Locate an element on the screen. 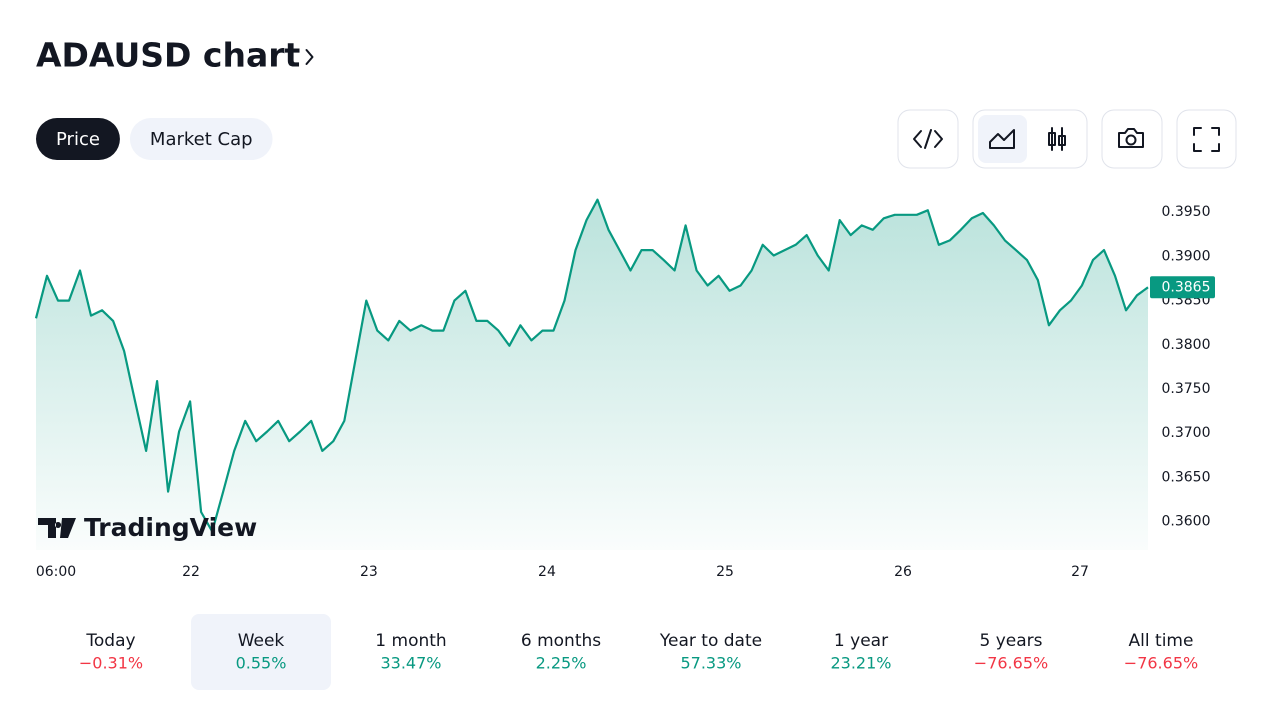 This screenshot has height=720, width=1280. camera-lens is located at coordinates (1131, 140).